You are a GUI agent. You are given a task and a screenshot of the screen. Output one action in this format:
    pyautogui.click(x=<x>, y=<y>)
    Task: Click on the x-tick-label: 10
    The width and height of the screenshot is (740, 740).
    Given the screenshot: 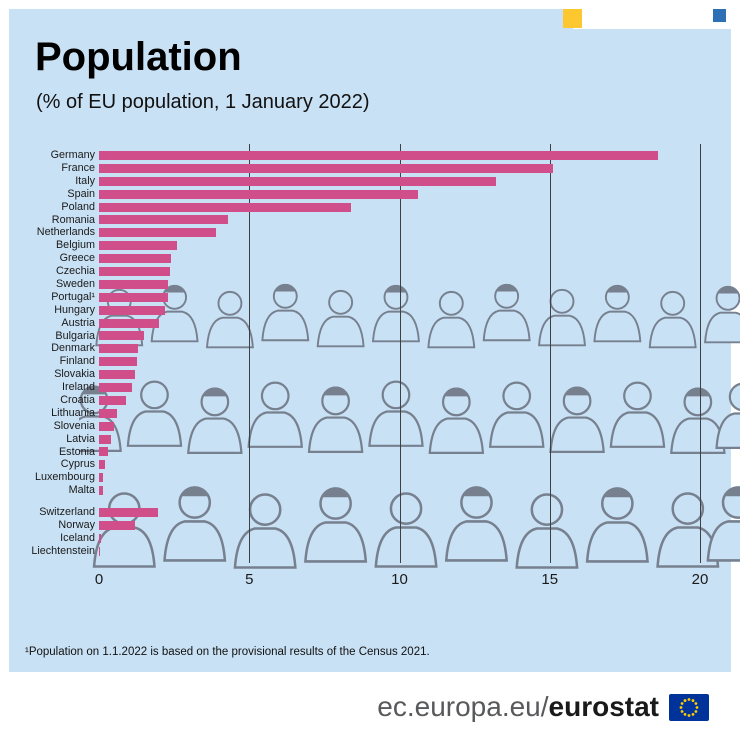 What is the action you would take?
    pyautogui.click(x=399, y=579)
    